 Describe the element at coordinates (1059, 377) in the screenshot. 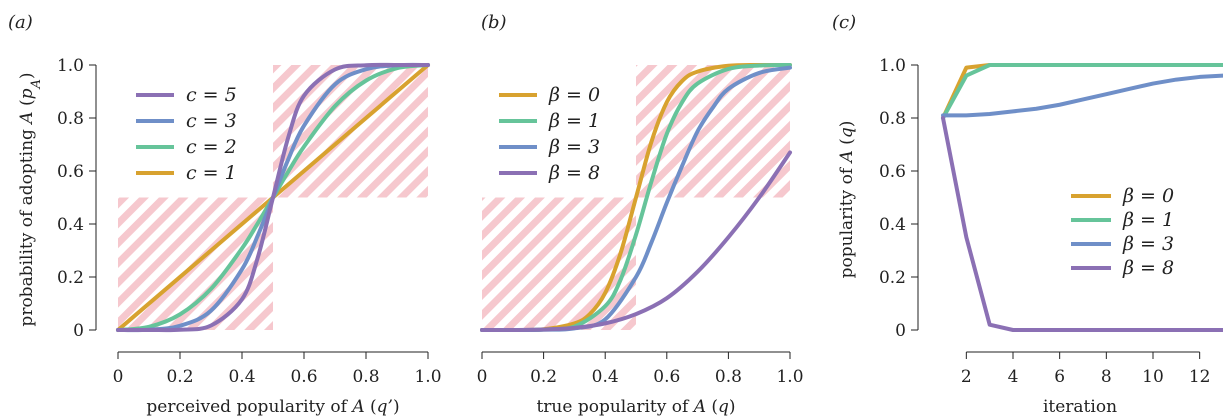

I see `x-tick-label: 6` at that location.